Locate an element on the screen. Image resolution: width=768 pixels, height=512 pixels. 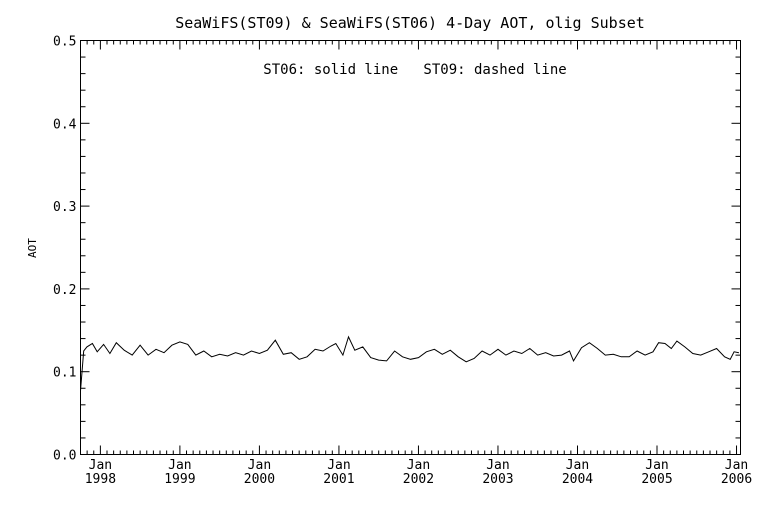
x-tick-year: 2006 is located at coordinates (736, 479).